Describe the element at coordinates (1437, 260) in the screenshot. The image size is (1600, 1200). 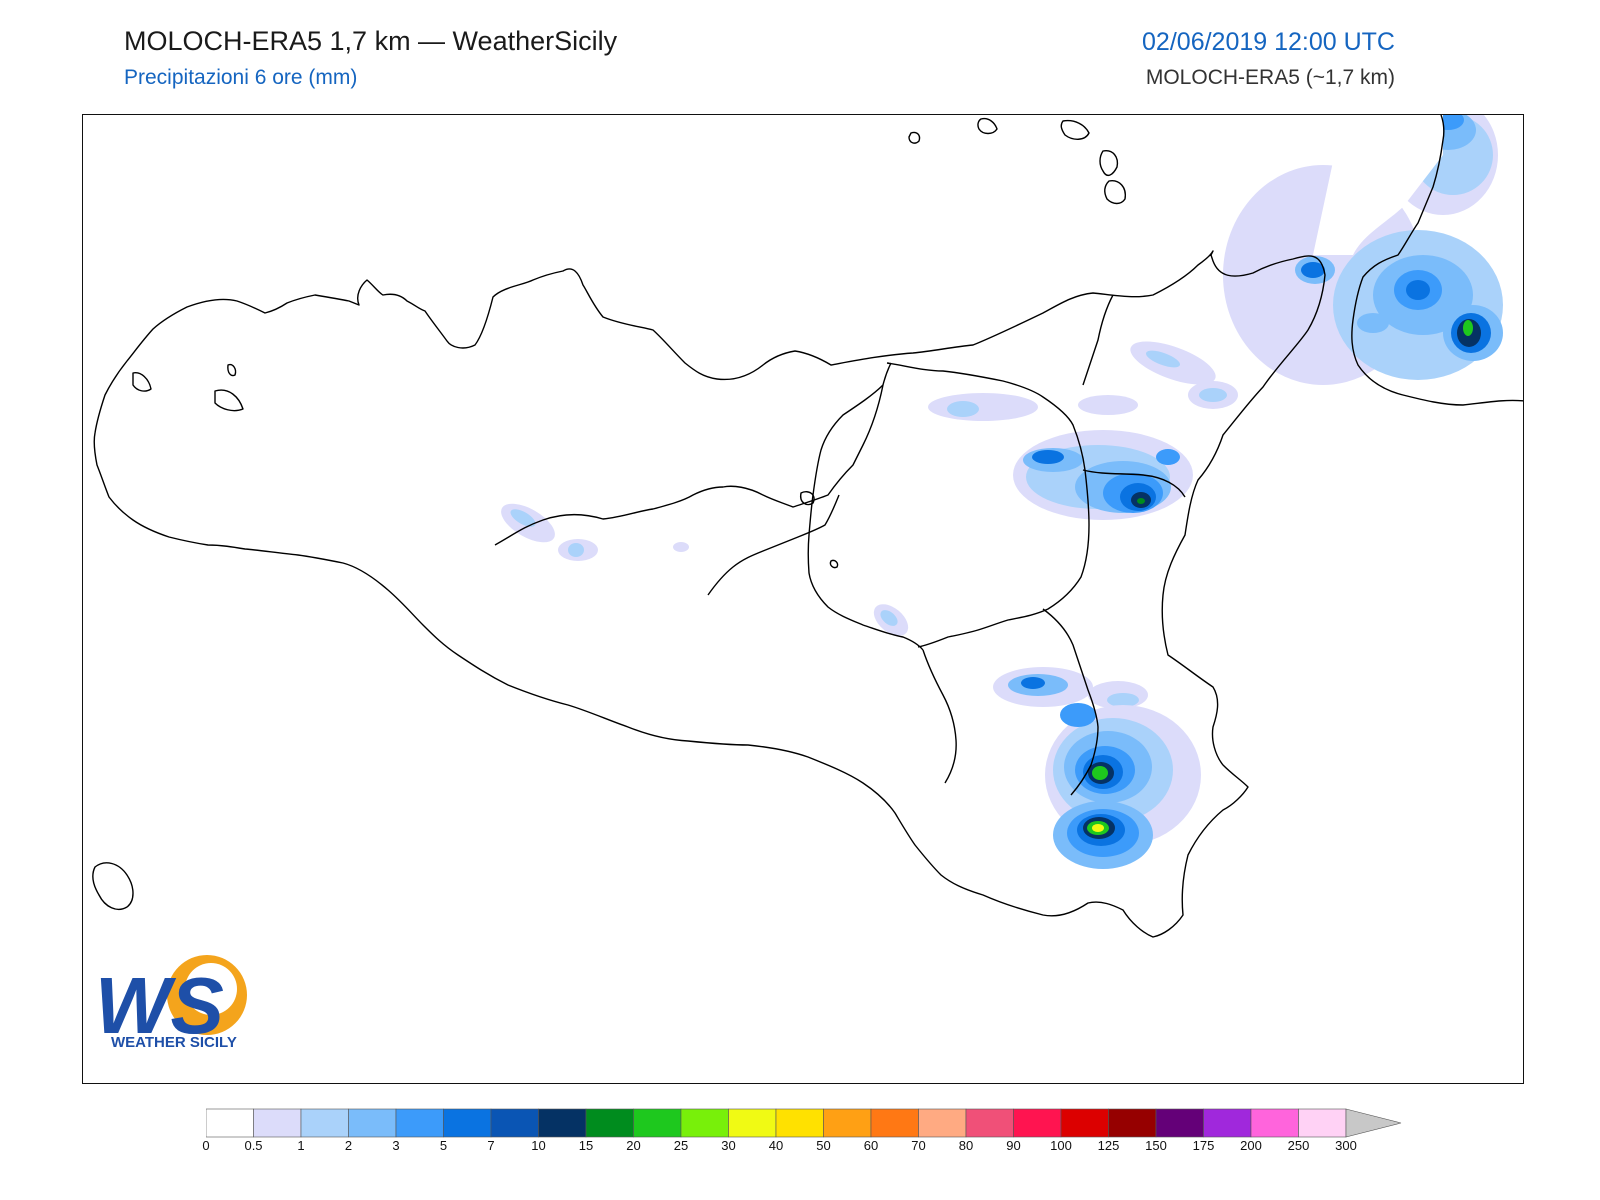
I see `calabria-coastline` at that location.